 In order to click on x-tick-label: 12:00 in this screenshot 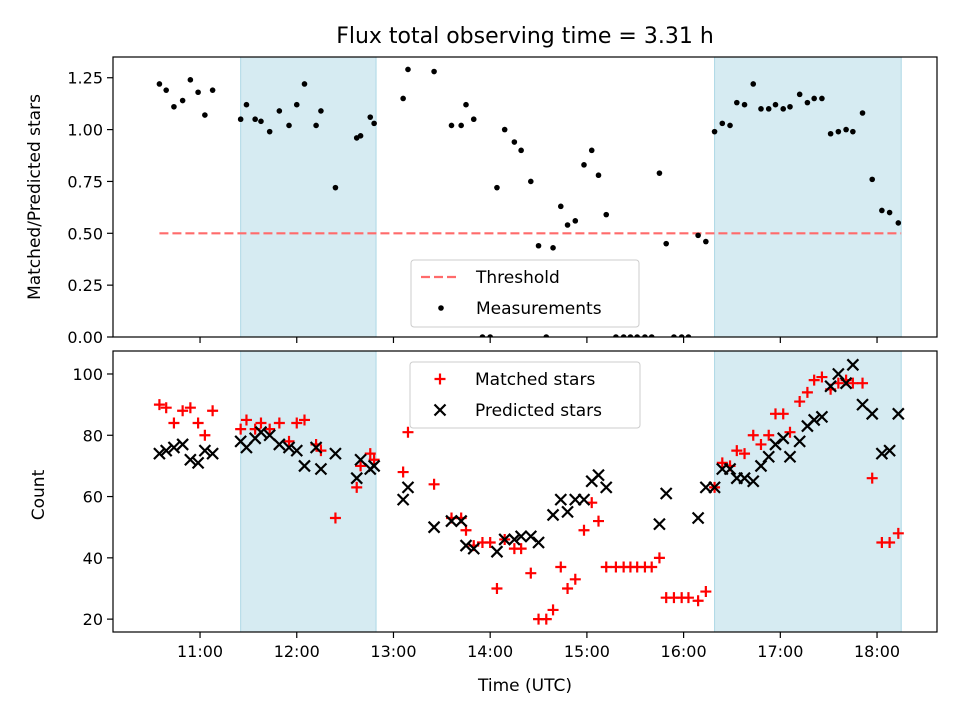, I will do `click(297, 651)`.